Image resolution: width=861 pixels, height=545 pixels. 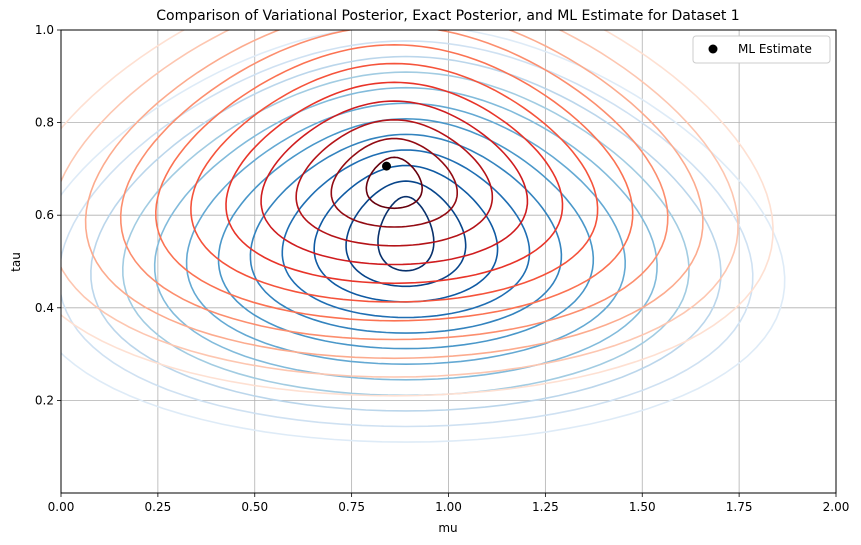 I want to click on x-axis-ticks: 0.00 0.25 0.50 0.75 1.00 1.25 1.50 1.75 2.00, so click(x=449, y=503).